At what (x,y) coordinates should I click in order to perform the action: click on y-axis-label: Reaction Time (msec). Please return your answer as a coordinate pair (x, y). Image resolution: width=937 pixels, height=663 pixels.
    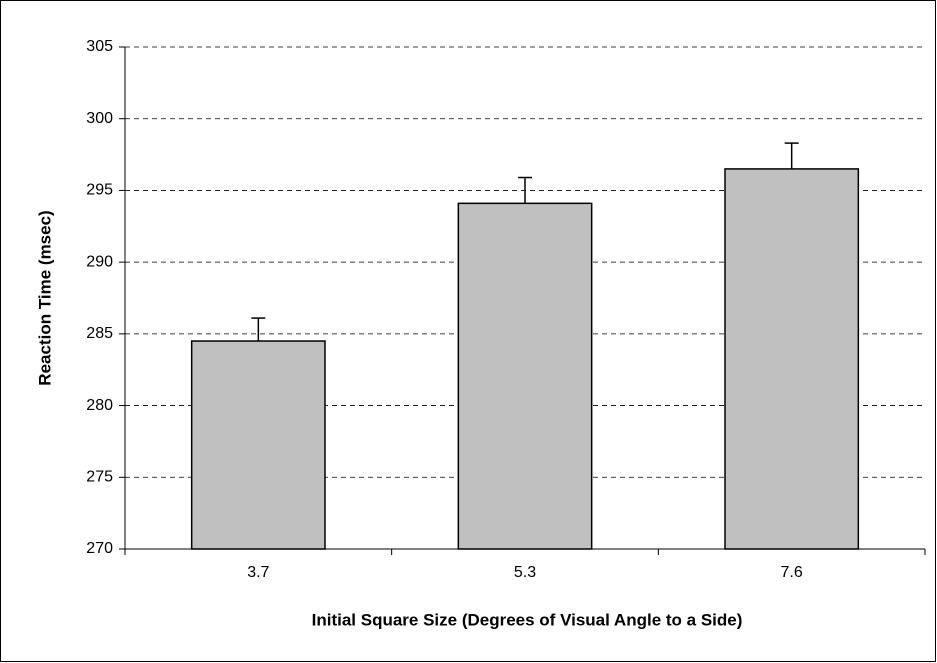
    Looking at the image, I should click on (44, 297).